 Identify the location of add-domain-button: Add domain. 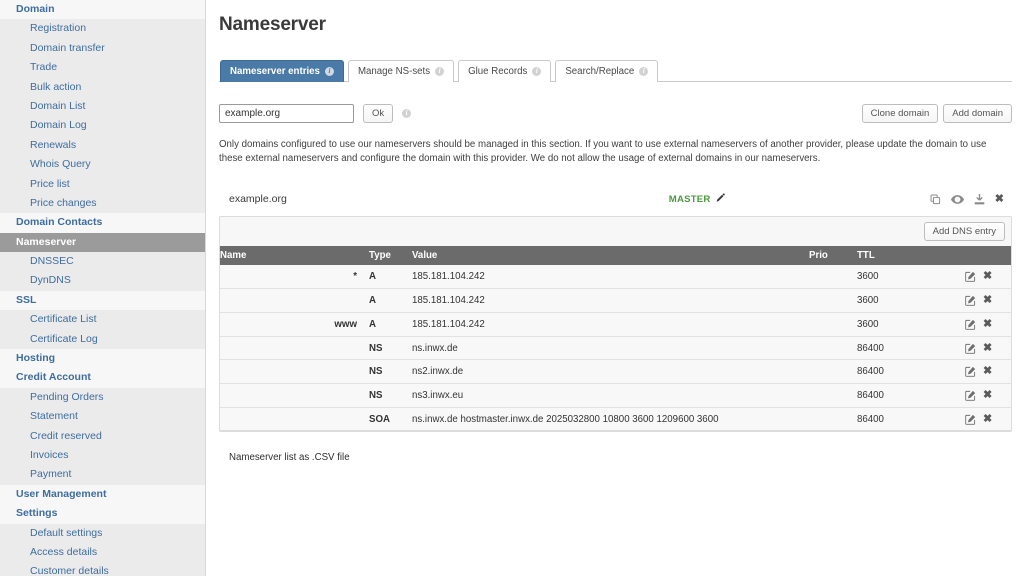
(977, 113).